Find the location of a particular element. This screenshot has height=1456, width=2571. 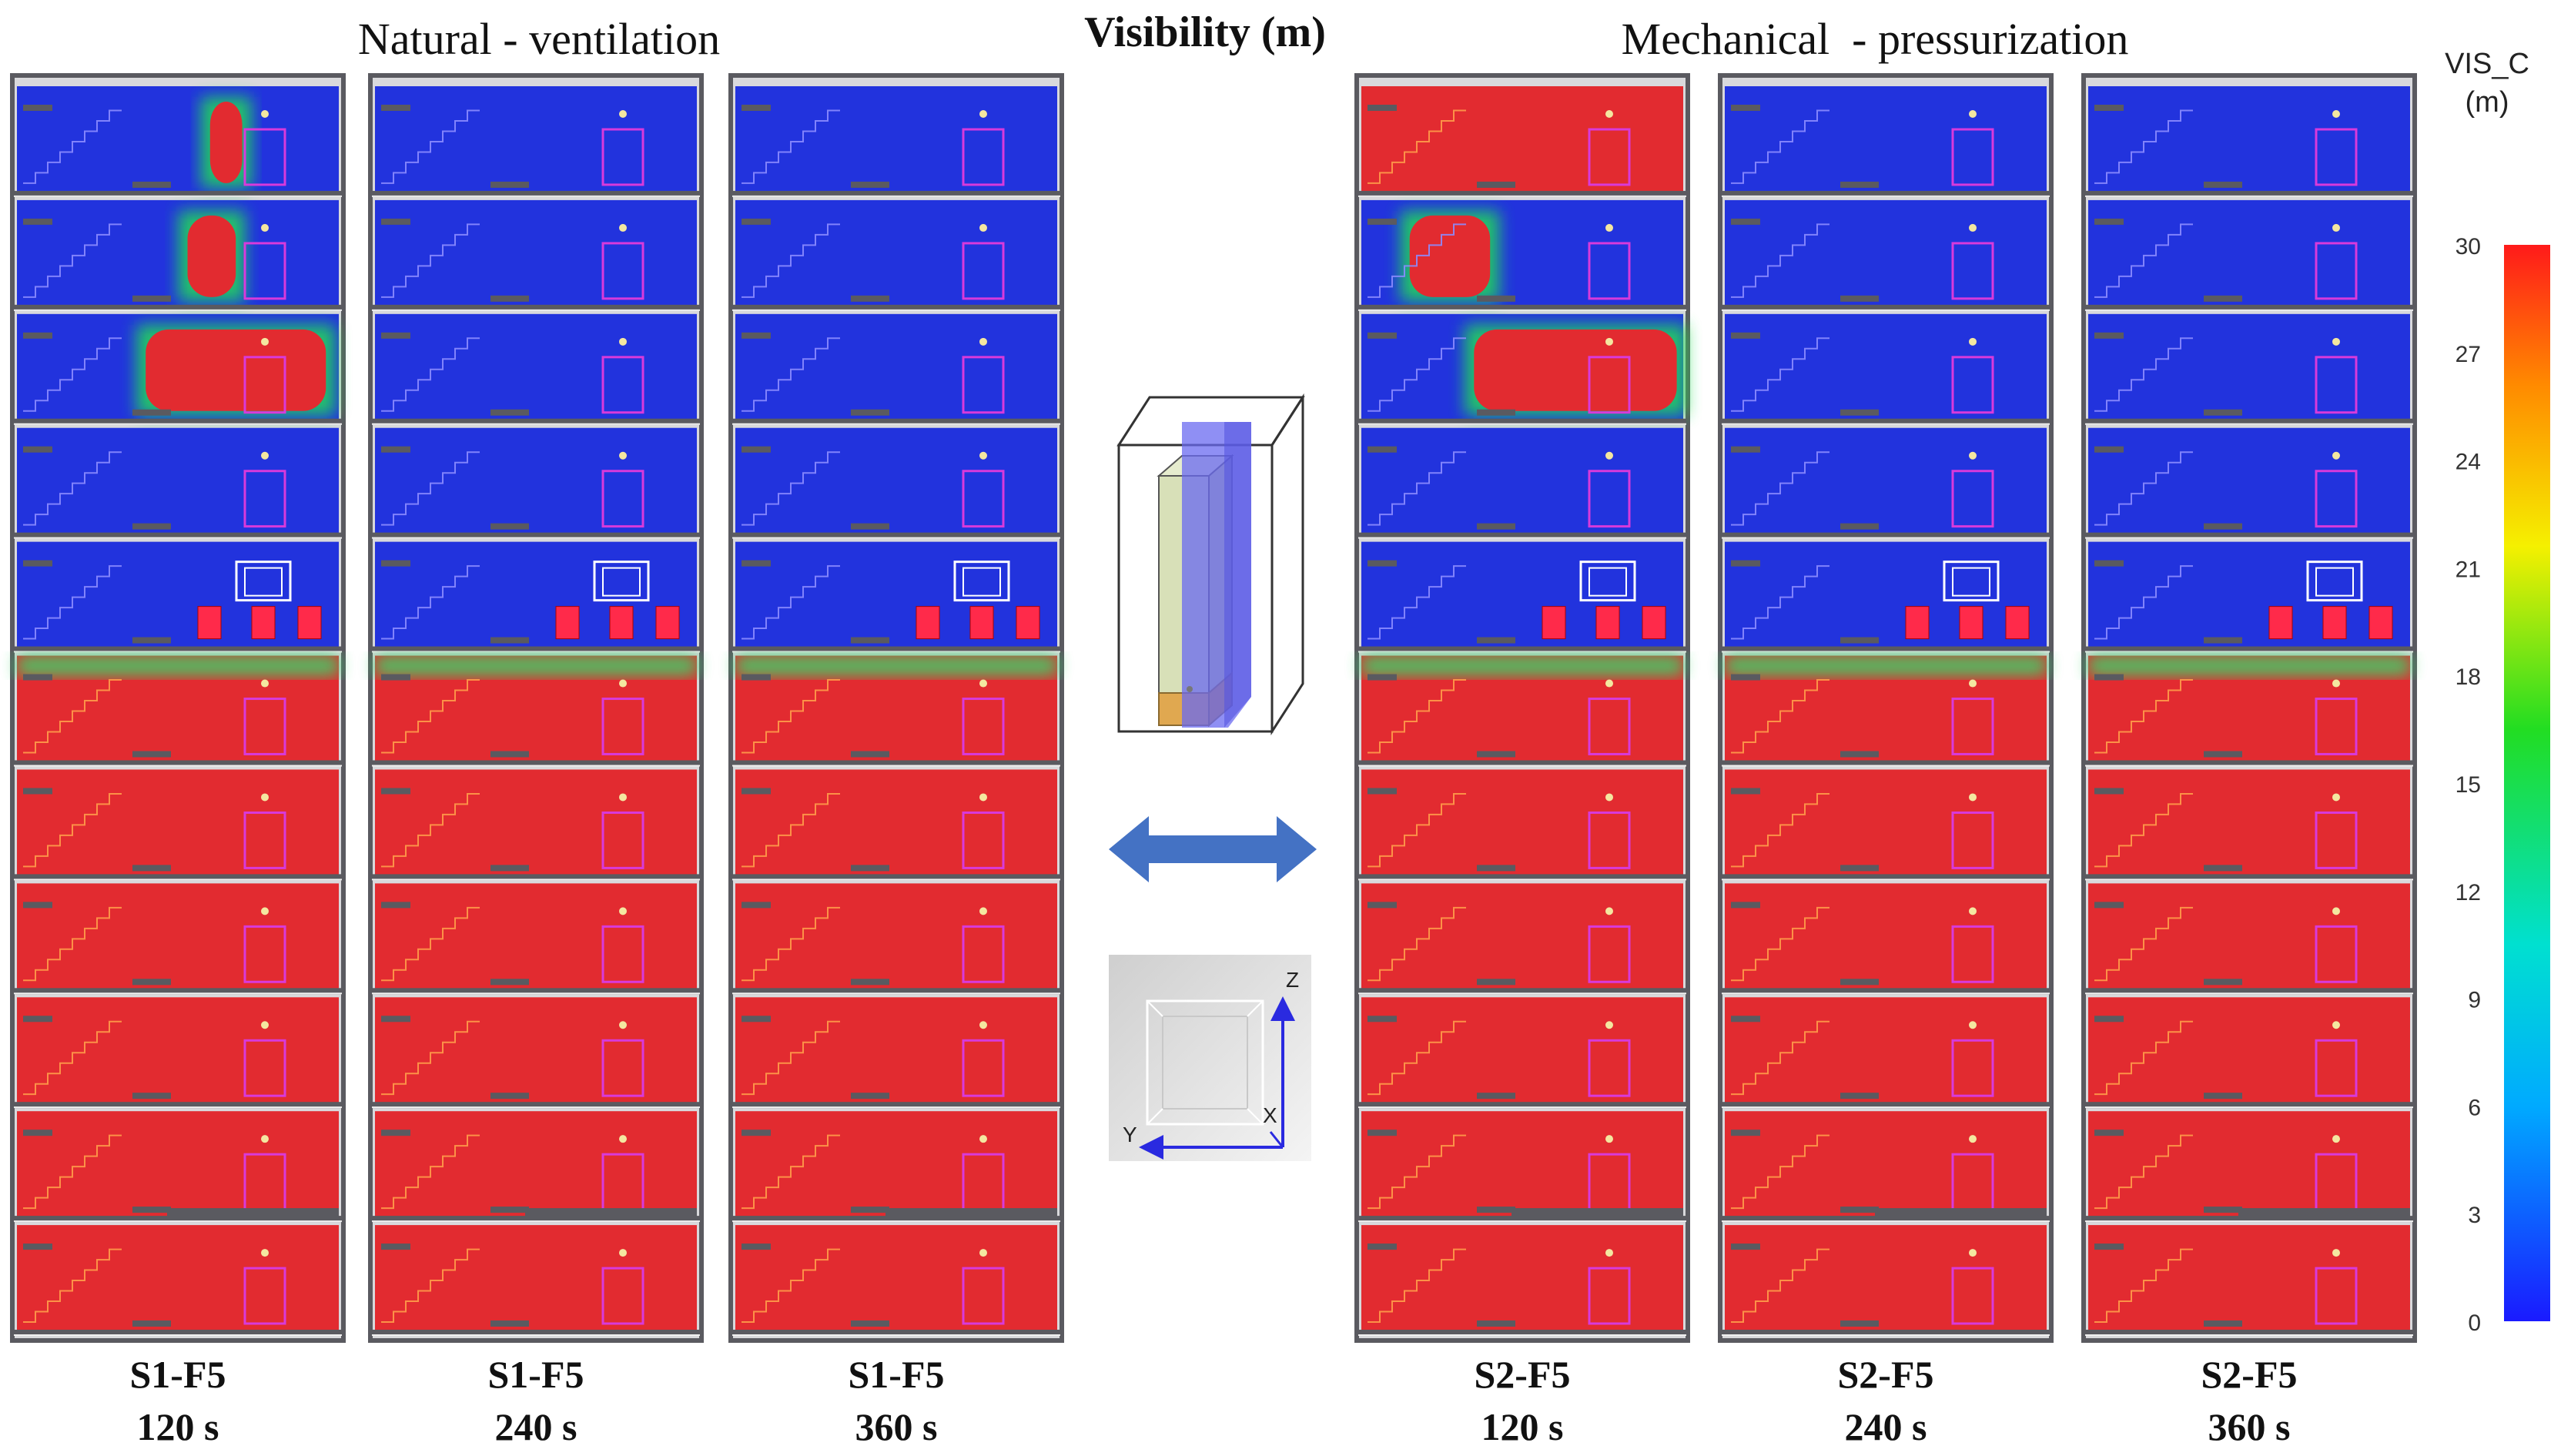

colorbar-tick-label: 0 is located at coordinates (2474, 1323).